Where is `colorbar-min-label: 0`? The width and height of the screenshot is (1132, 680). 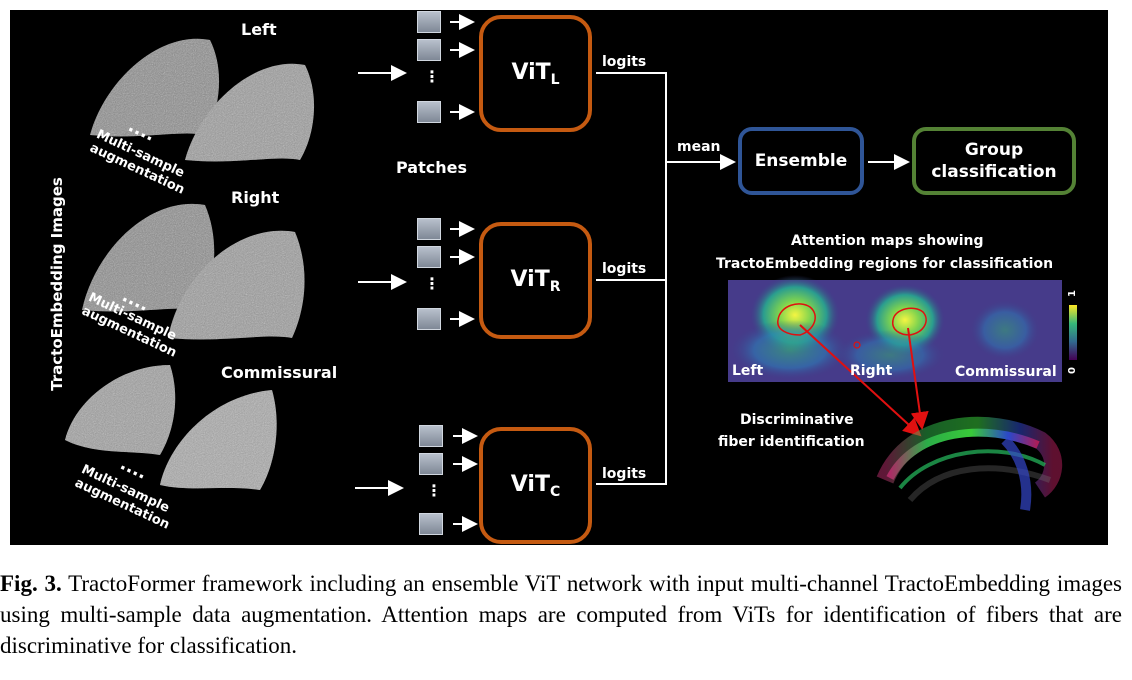 colorbar-min-label: 0 is located at coordinates (1072, 370).